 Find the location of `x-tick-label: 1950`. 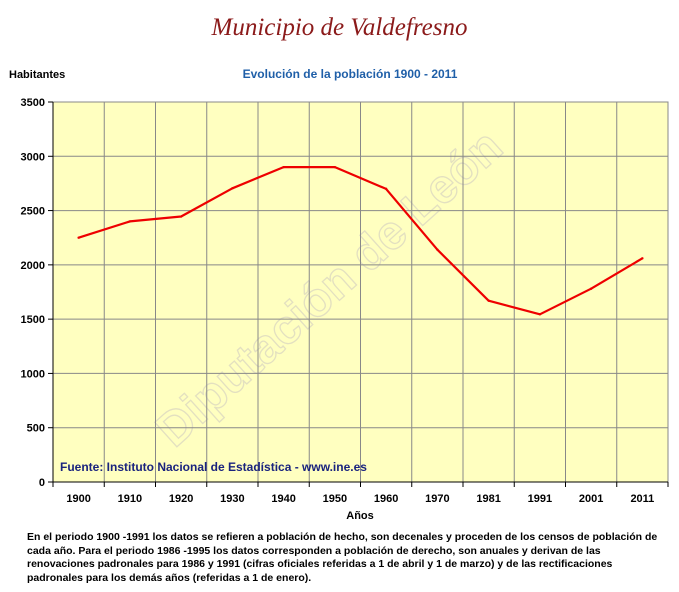

x-tick-label: 1950 is located at coordinates (335, 499).